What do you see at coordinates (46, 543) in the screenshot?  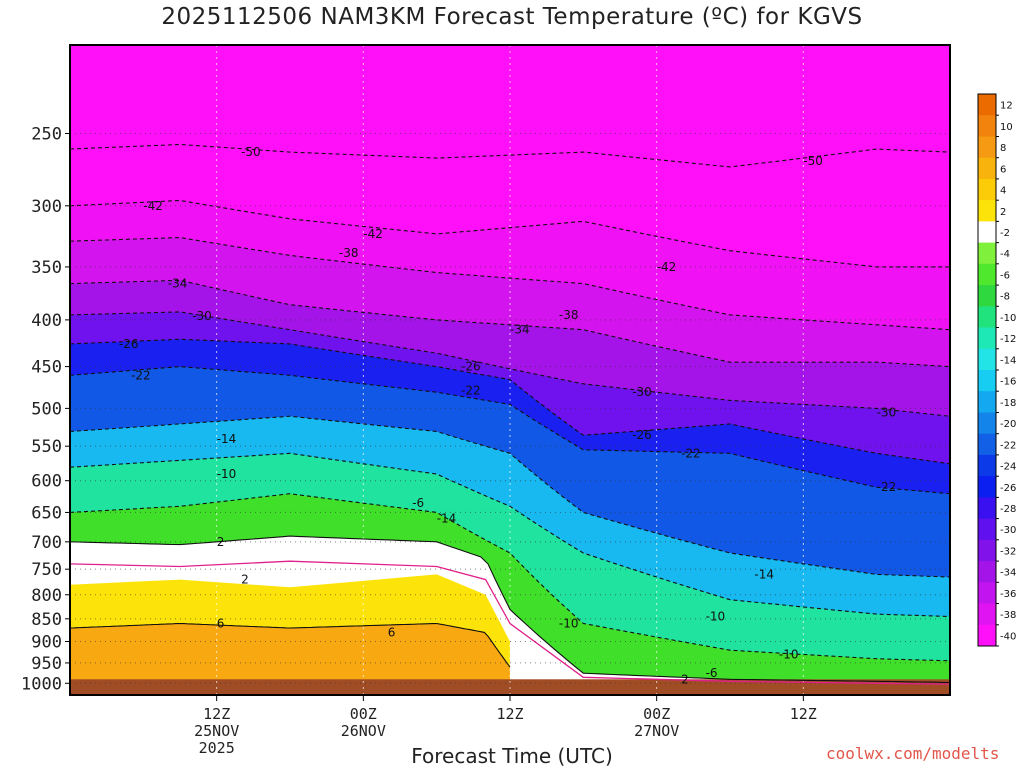 I see `y-tick-label: 700` at bounding box center [46, 543].